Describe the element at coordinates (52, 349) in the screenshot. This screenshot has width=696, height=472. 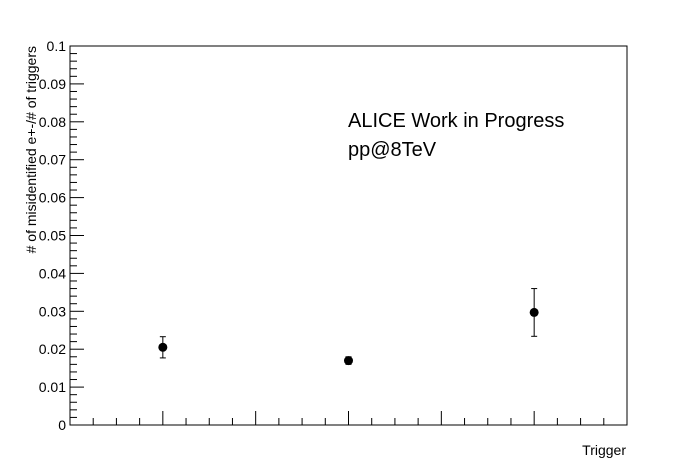
I see `y-tick-label: 0.02` at that location.